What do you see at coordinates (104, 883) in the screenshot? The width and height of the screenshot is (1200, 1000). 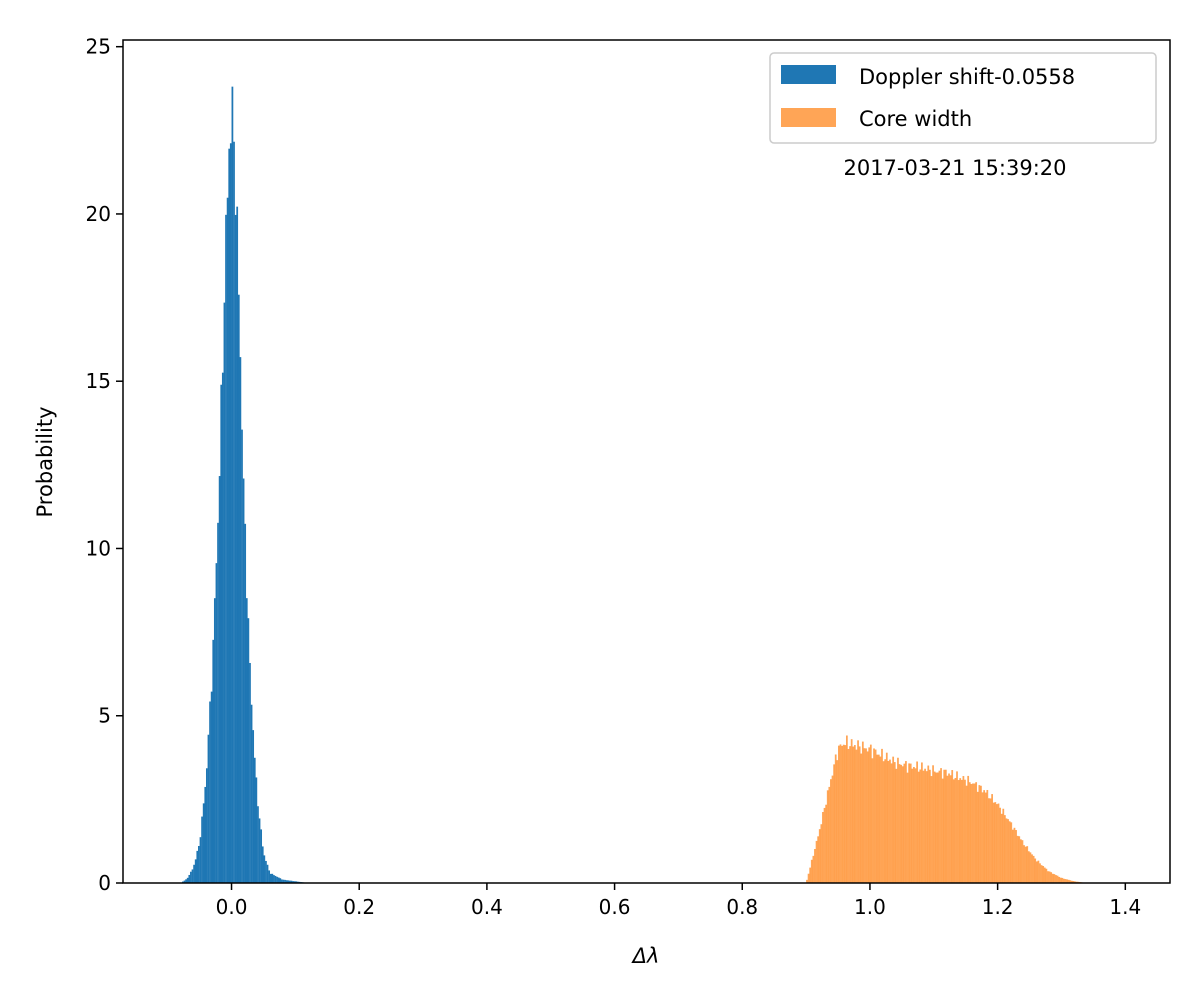 I see `y-tick-label: 0` at bounding box center [104, 883].